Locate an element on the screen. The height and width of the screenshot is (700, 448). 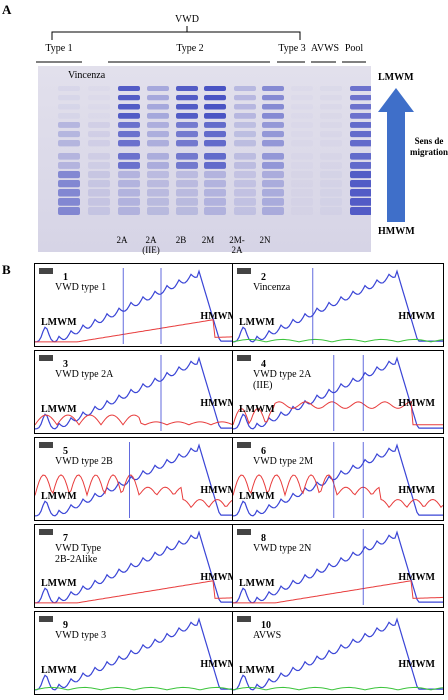
migration-text: Sens de migration is located at coordinates (429, 146).